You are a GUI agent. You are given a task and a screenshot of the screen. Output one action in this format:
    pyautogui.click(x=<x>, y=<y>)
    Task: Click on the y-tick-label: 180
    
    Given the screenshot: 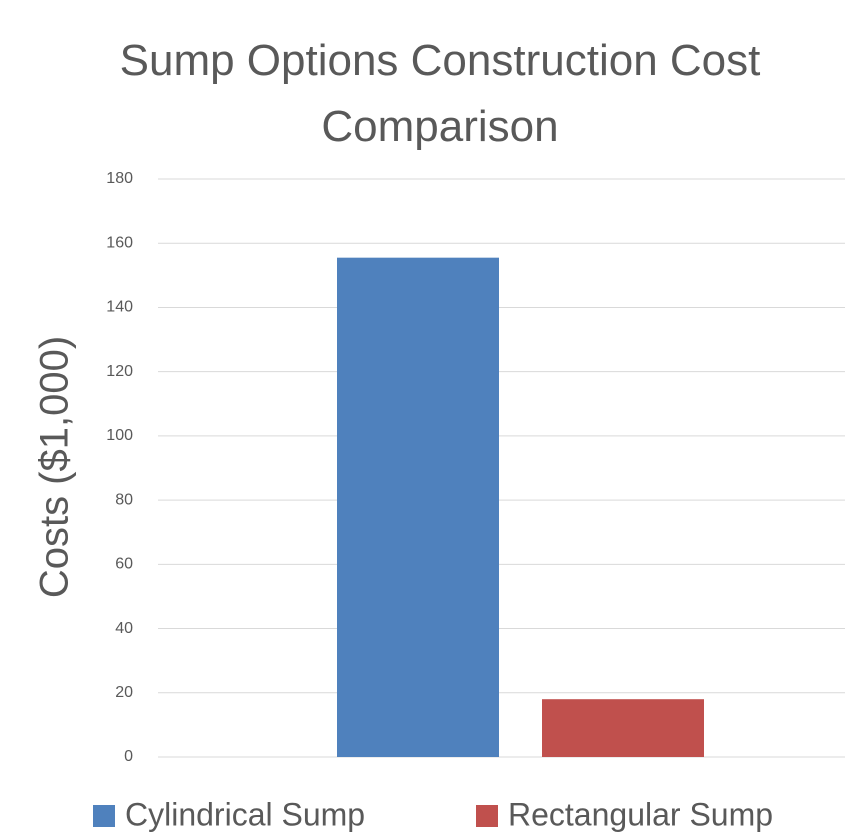 What is the action you would take?
    pyautogui.click(x=119, y=178)
    